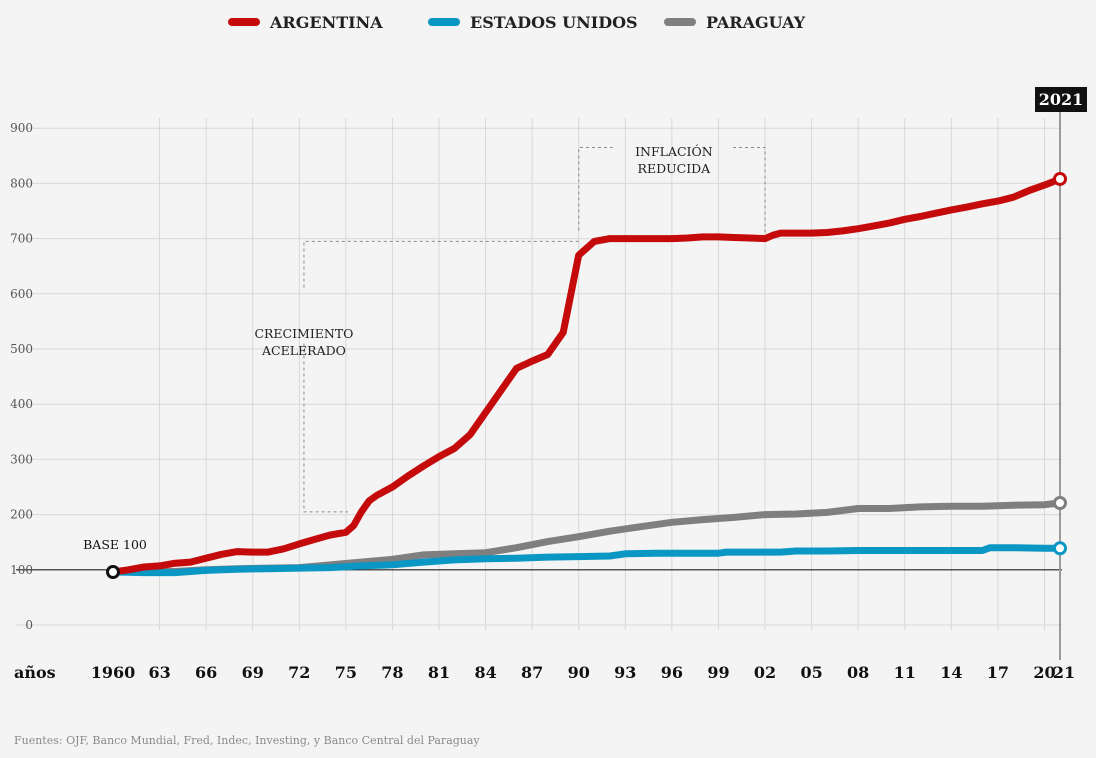 The width and height of the screenshot is (1096, 758). What do you see at coordinates (586, 560) in the screenshot?
I see `series-line-usa` at bounding box center [586, 560].